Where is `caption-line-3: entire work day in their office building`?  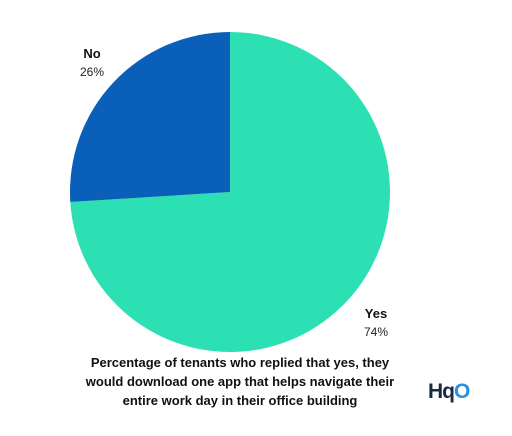 caption-line-3: entire work day in their office building is located at coordinates (240, 400).